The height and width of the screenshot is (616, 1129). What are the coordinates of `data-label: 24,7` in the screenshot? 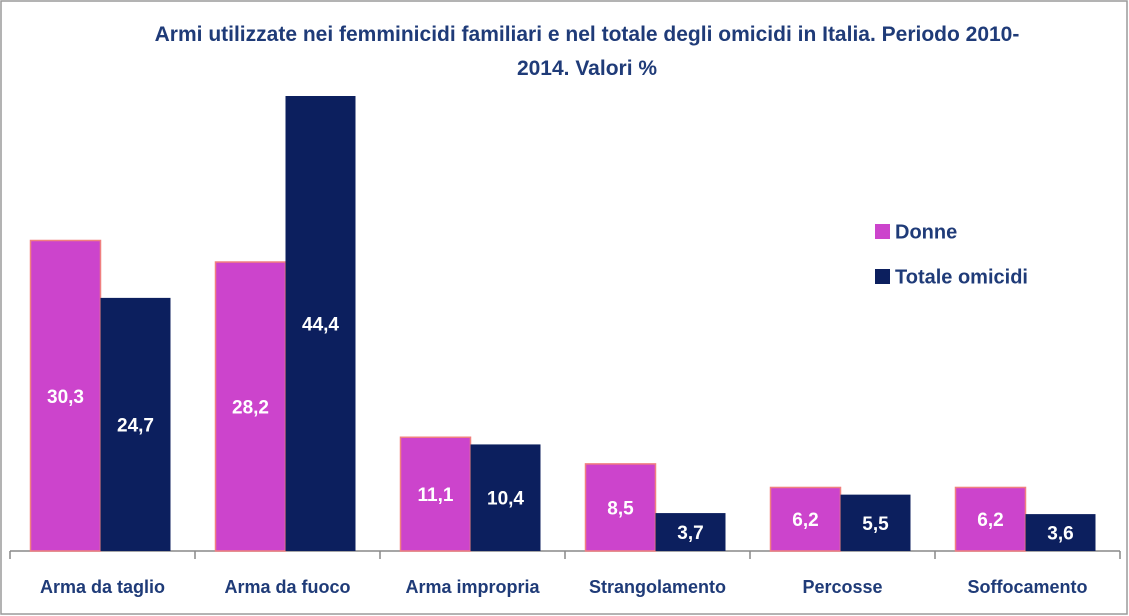 It's located at (135, 425).